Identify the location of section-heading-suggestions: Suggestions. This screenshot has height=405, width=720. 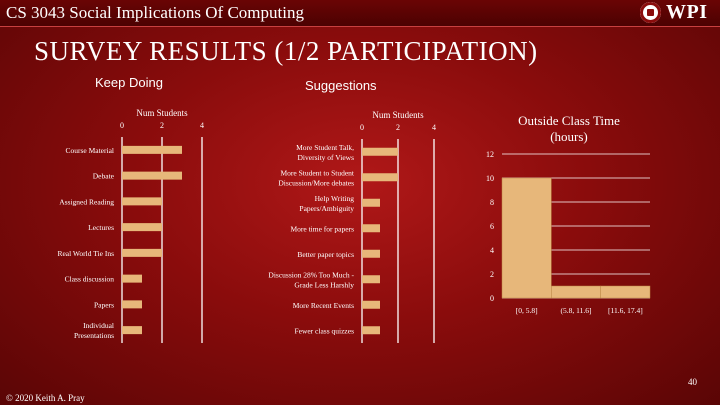
(341, 85).